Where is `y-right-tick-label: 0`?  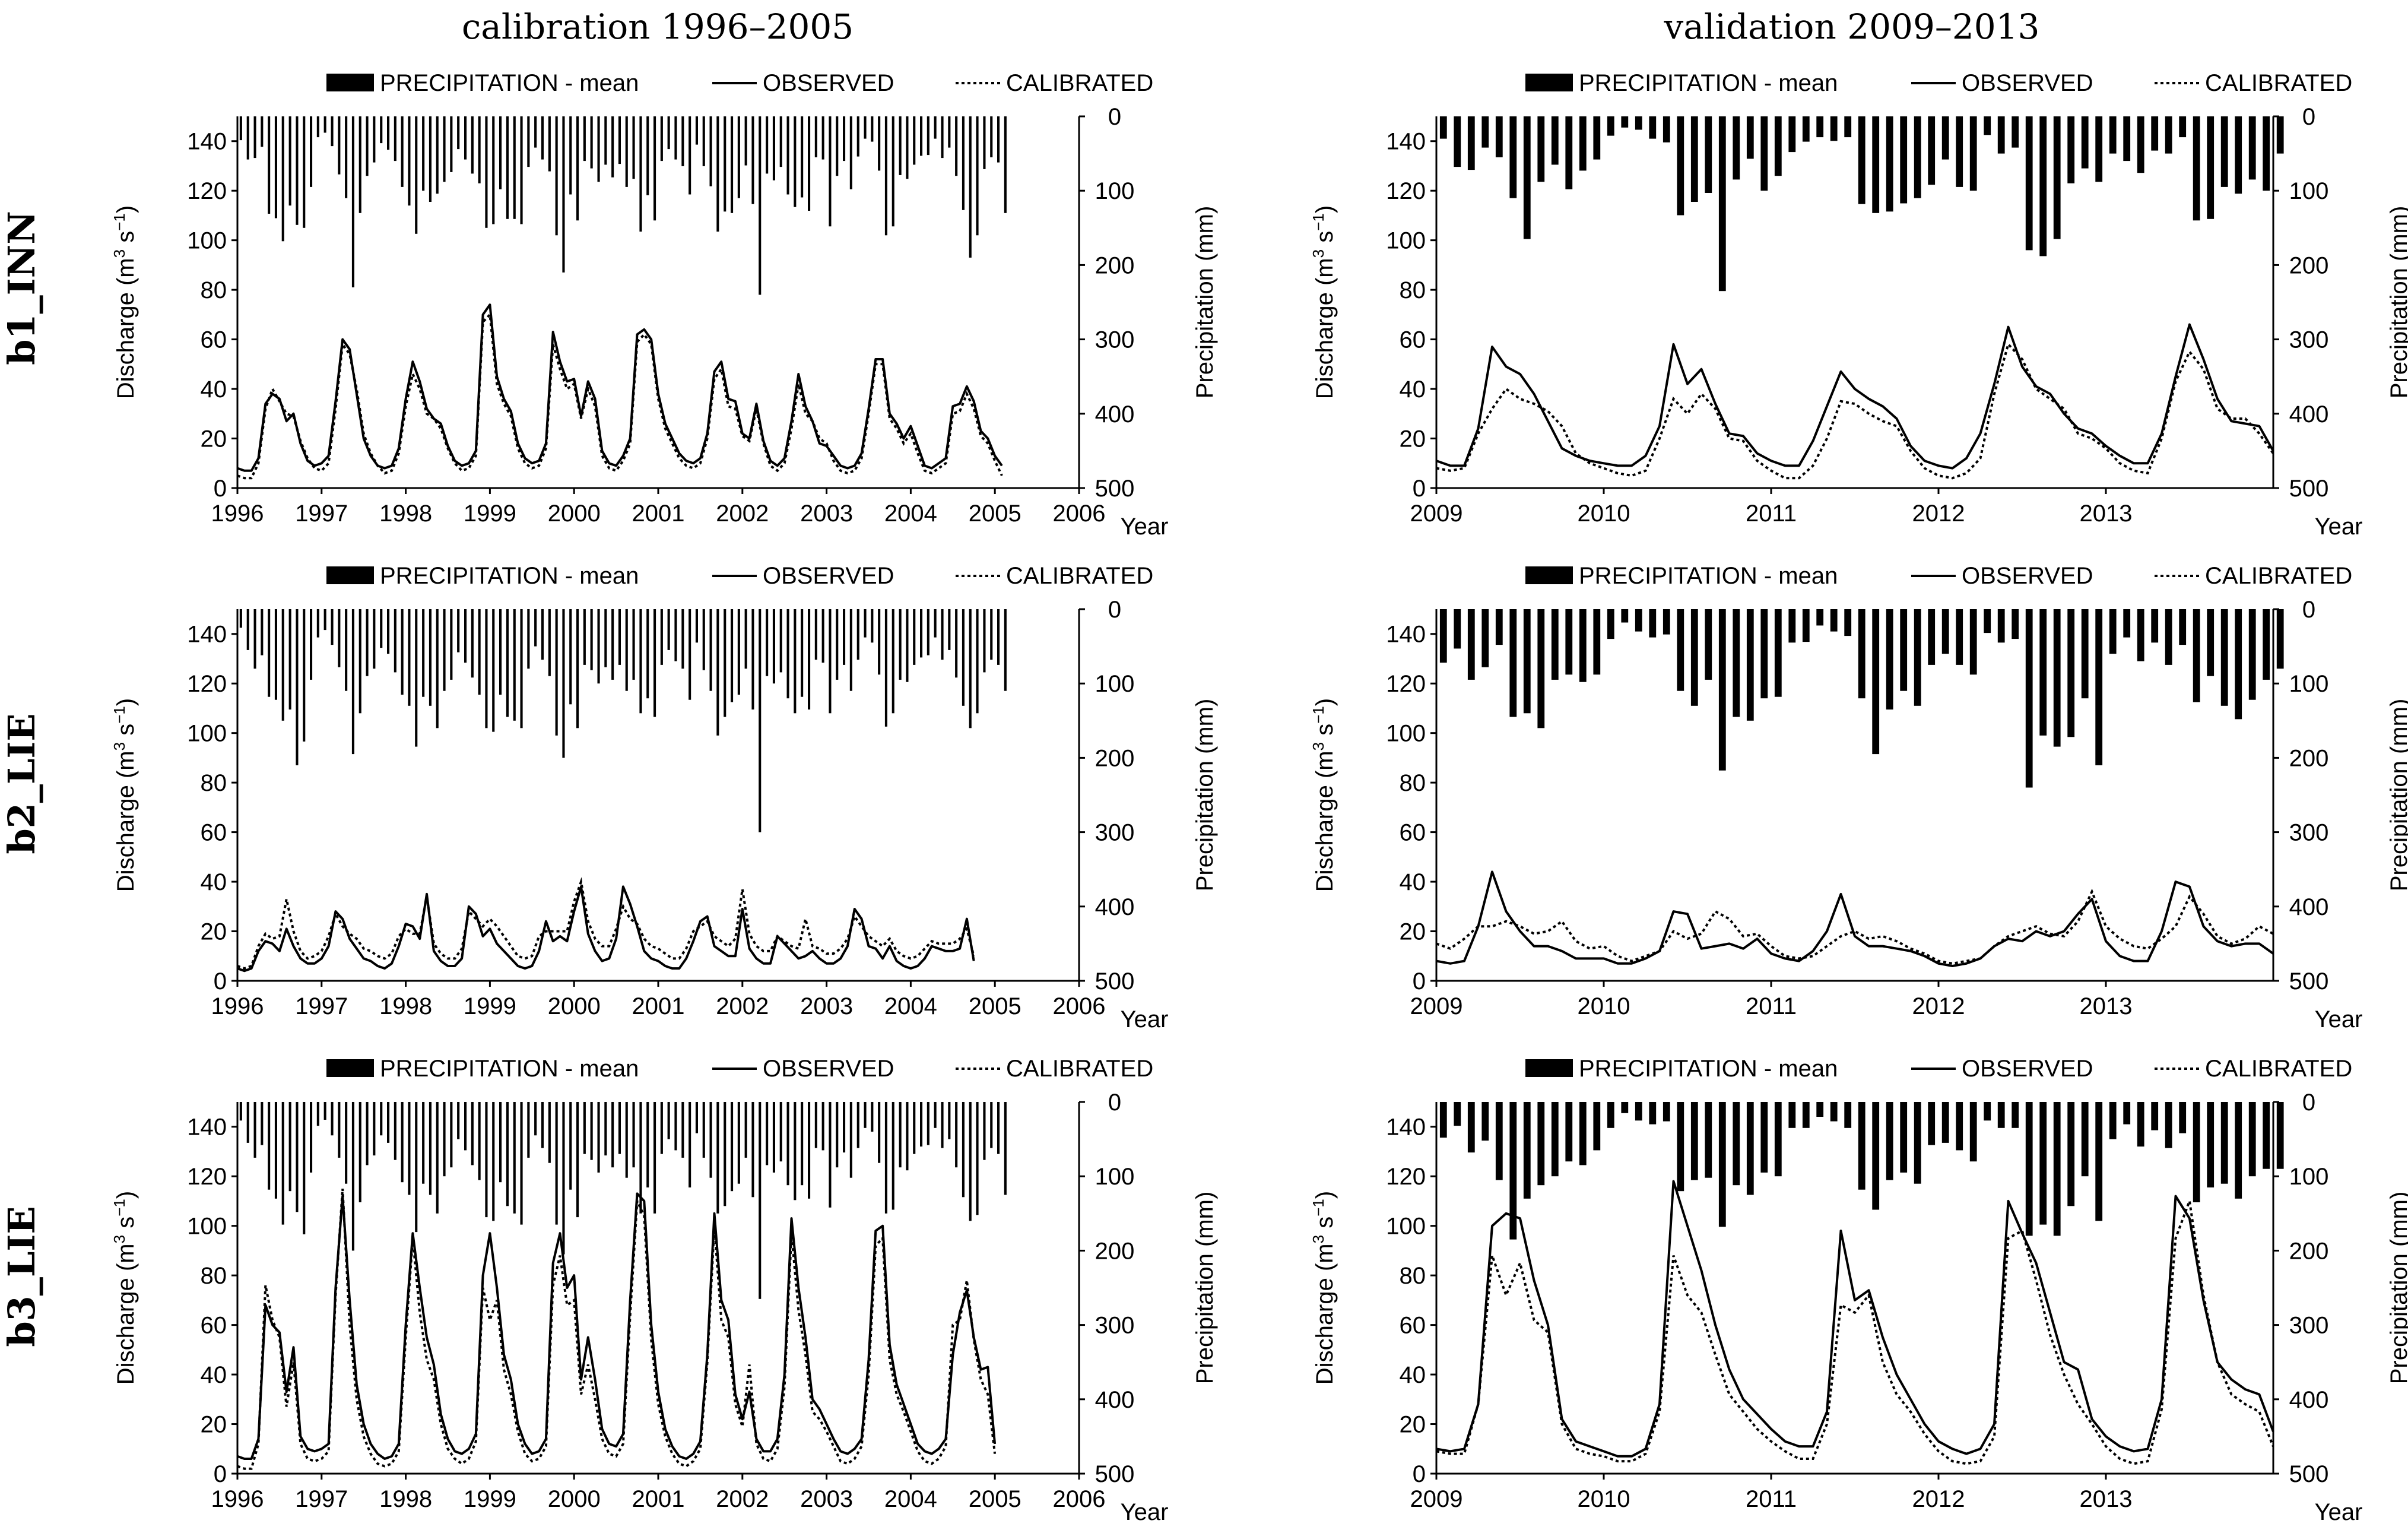 y-right-tick-label: 0 is located at coordinates (2308, 117).